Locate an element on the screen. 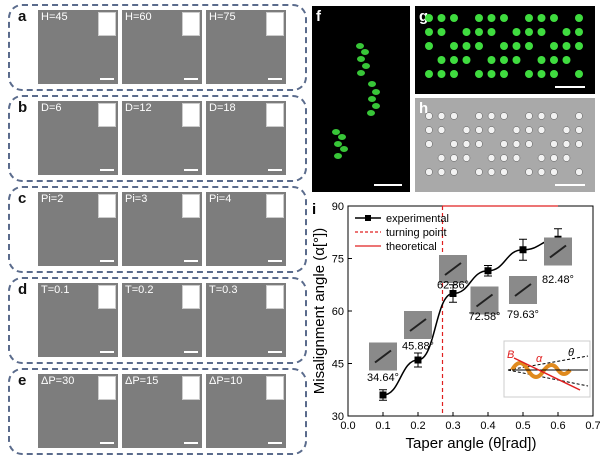  sem-image-c1: Pi=2 is located at coordinates (78, 229).